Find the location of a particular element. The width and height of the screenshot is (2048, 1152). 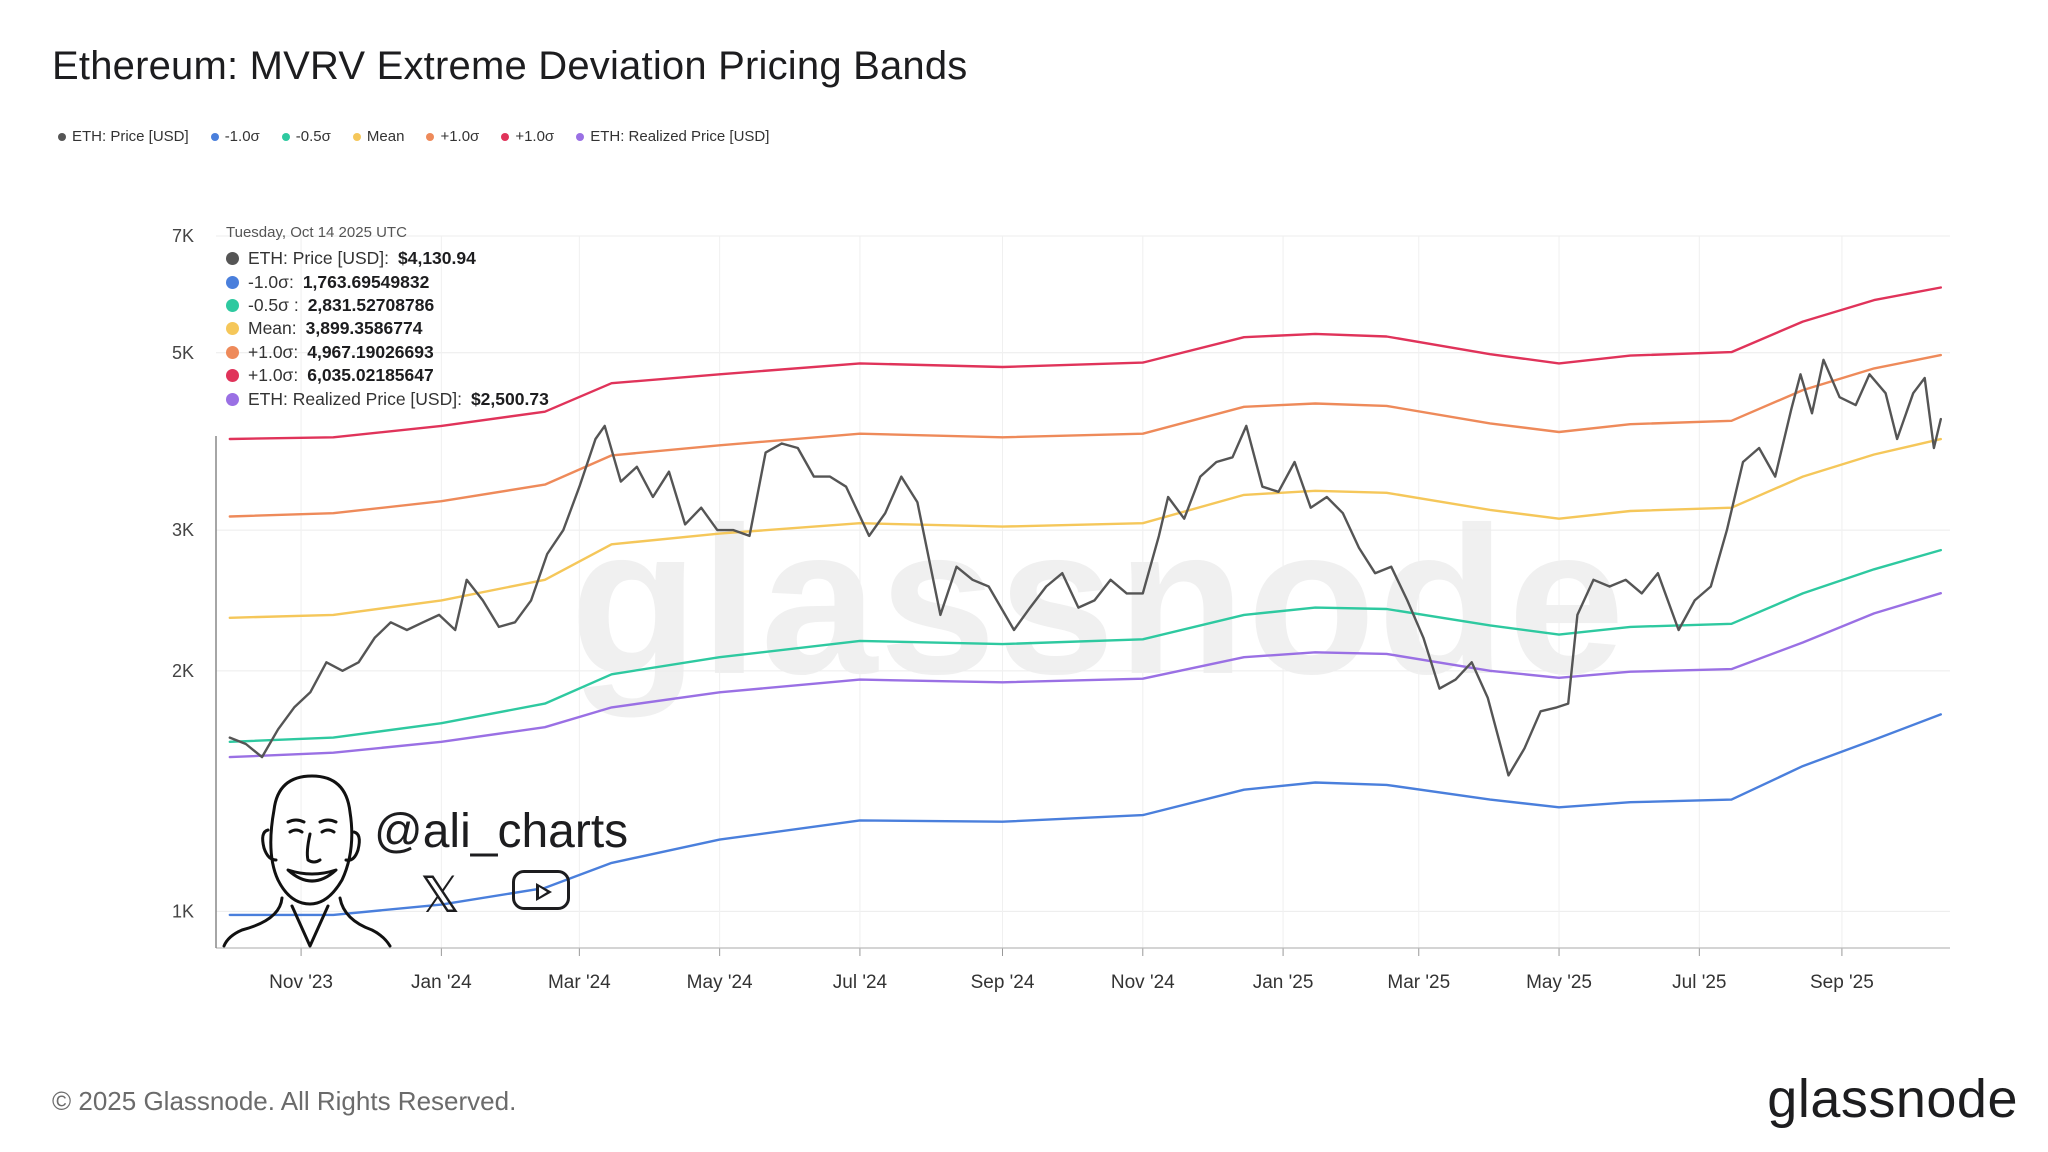

tooltip-value: 3,899.3586774 is located at coordinates (364, 328).